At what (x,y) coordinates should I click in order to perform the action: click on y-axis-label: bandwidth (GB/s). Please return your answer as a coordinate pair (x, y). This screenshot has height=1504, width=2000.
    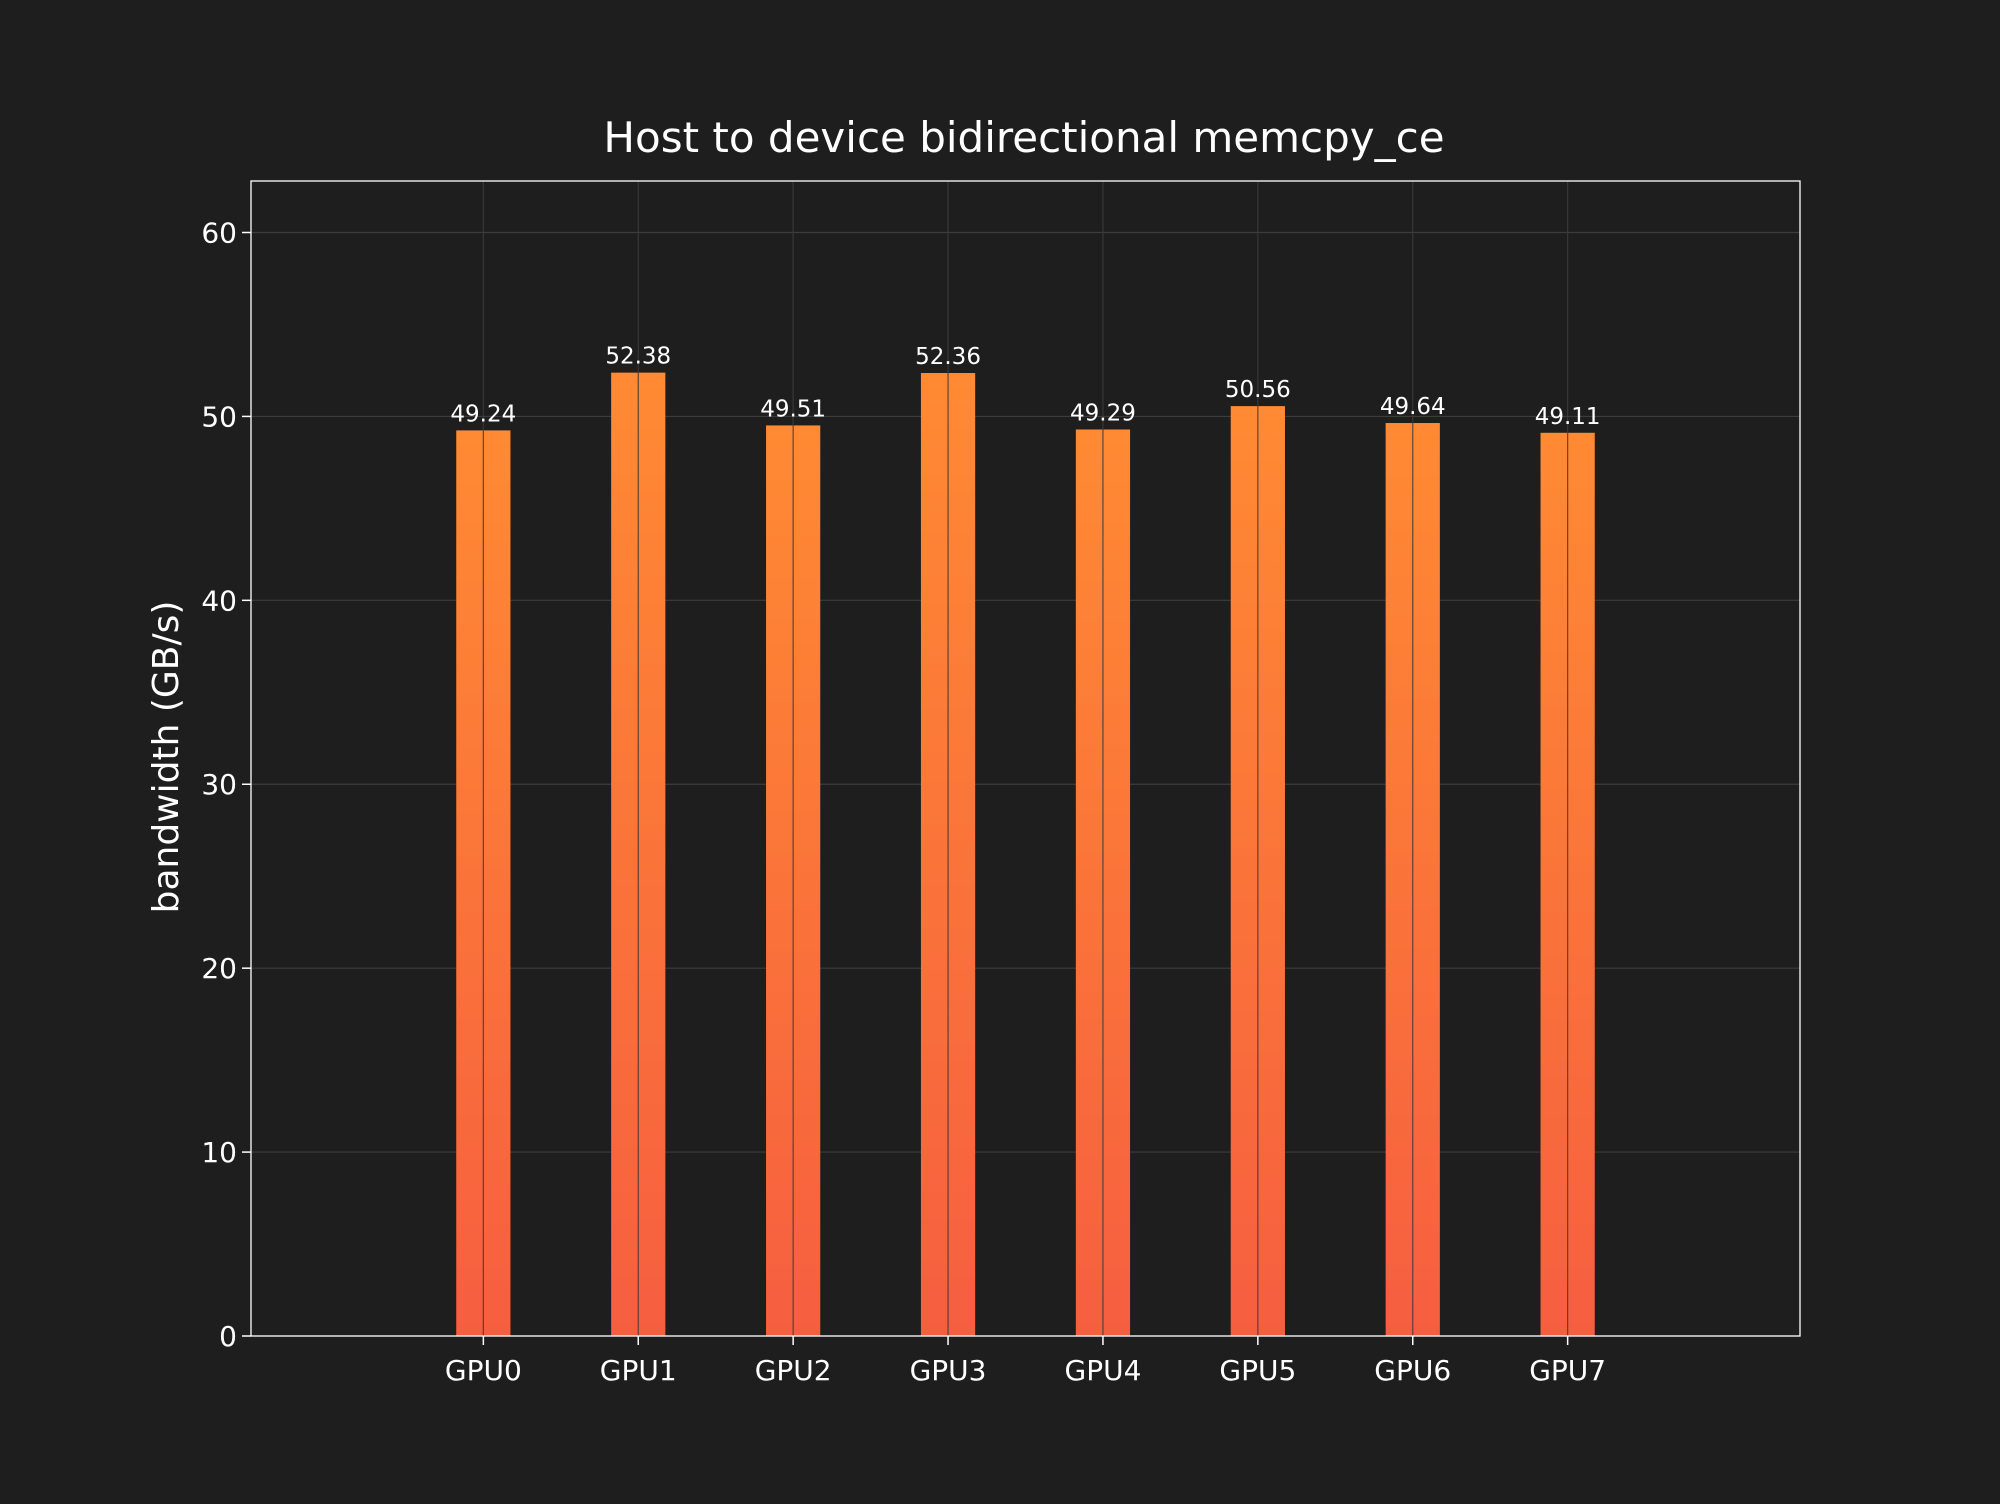
    Looking at the image, I should click on (166, 757).